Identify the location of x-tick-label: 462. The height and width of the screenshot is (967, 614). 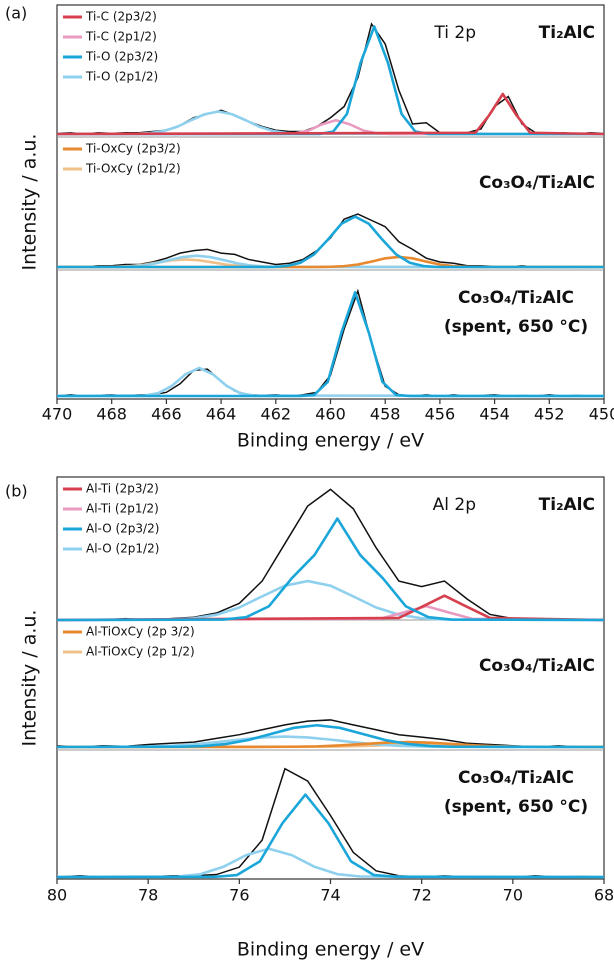
(276, 414).